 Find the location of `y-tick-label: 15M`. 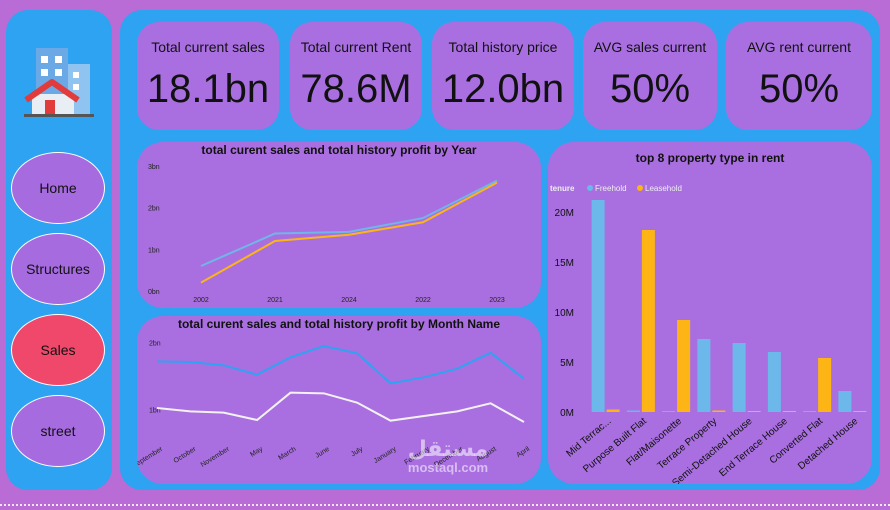

y-tick-label: 15M is located at coordinates (564, 263).